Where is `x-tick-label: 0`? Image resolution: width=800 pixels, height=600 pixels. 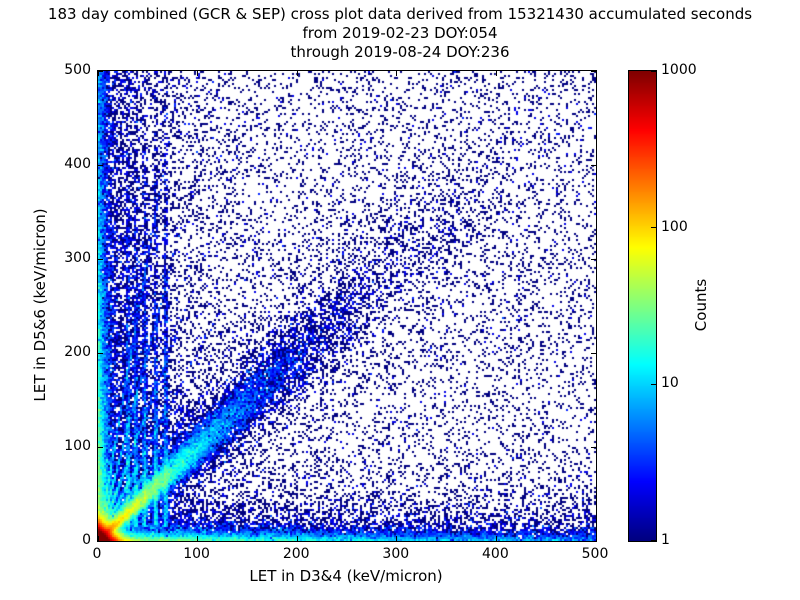 x-tick-label: 0 is located at coordinates (97, 554).